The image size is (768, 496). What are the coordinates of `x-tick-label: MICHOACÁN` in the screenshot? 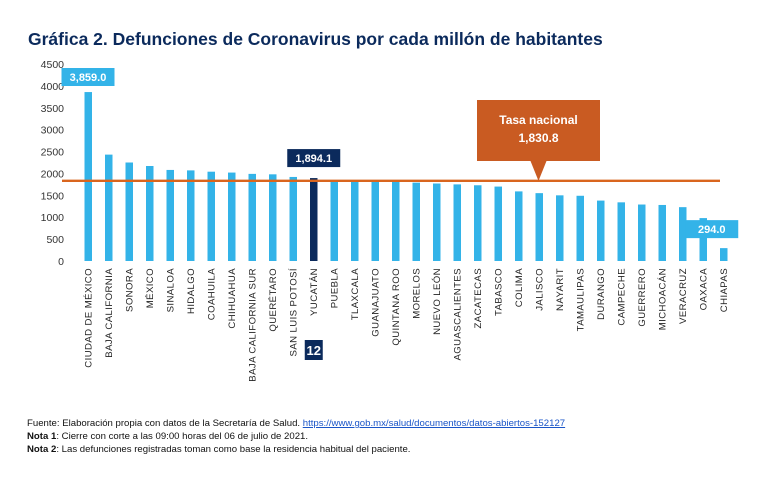 It's located at (662, 299).